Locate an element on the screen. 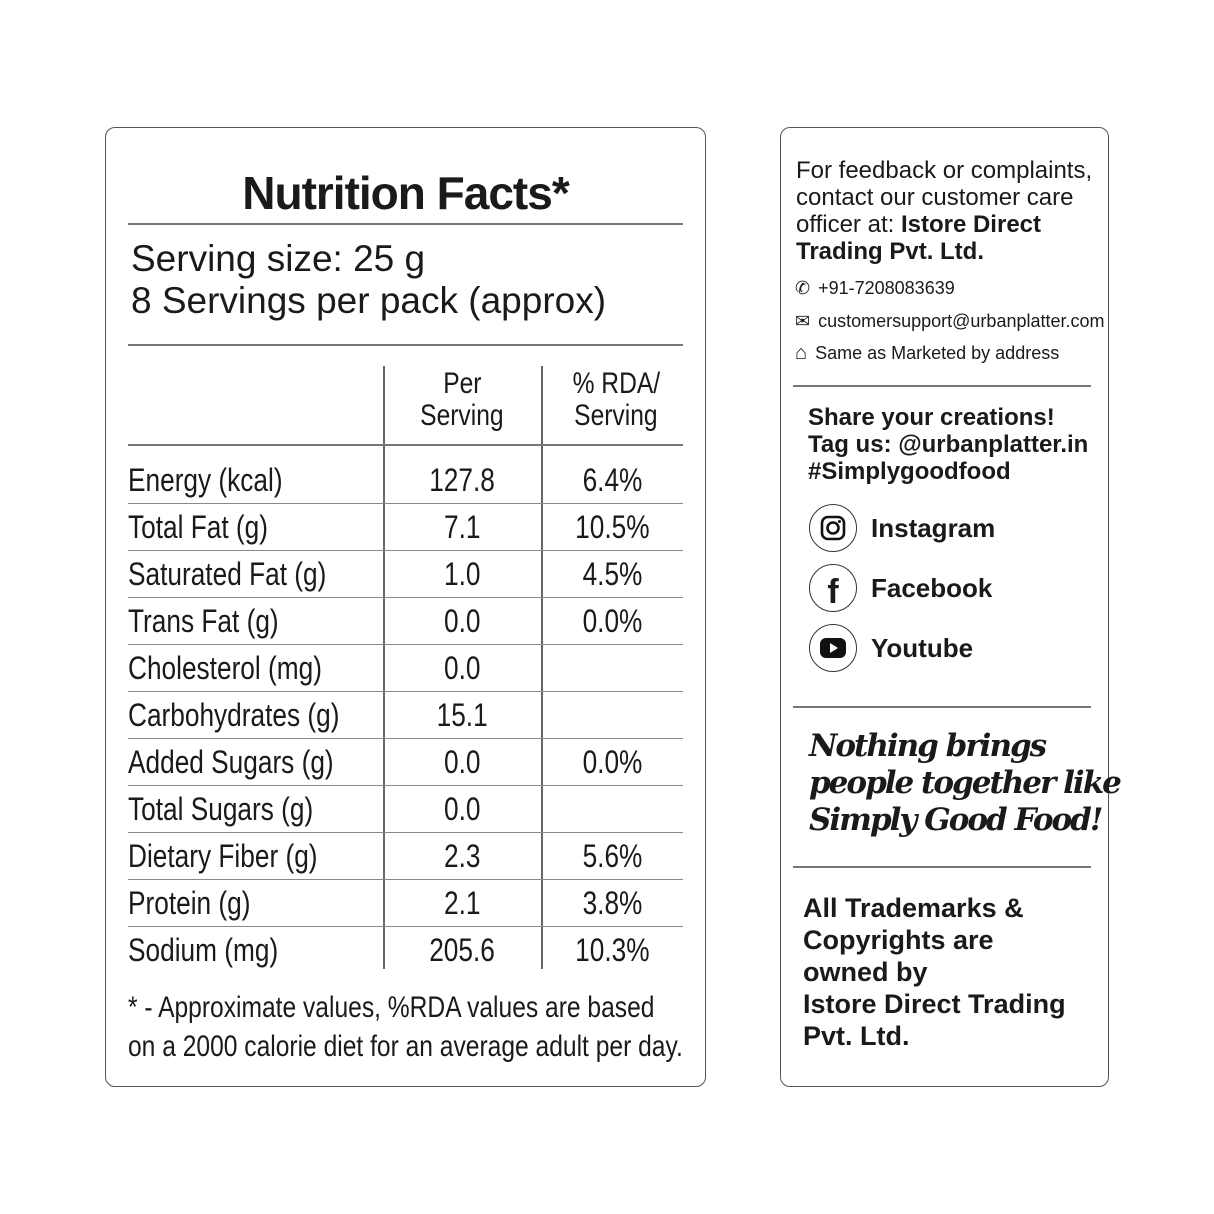  nutrient-name: Trans Fat (g) is located at coordinates (203, 621).